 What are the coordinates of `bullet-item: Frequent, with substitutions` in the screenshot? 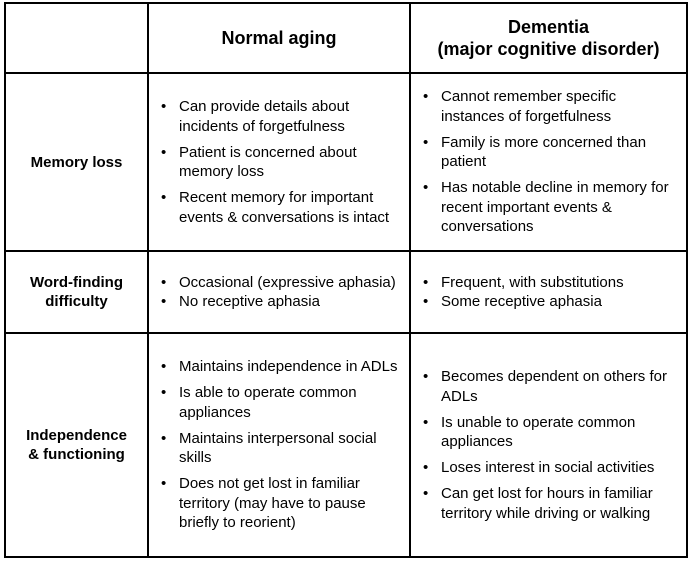 It's located at (551, 283).